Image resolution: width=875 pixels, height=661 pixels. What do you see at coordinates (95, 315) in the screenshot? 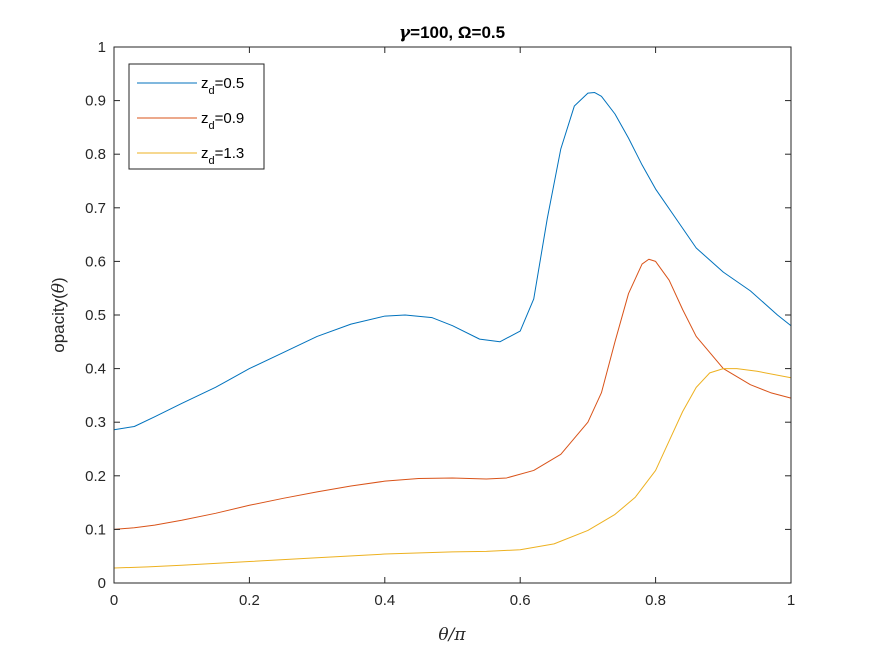
I see `y-tick-label: 0.5` at bounding box center [95, 315].